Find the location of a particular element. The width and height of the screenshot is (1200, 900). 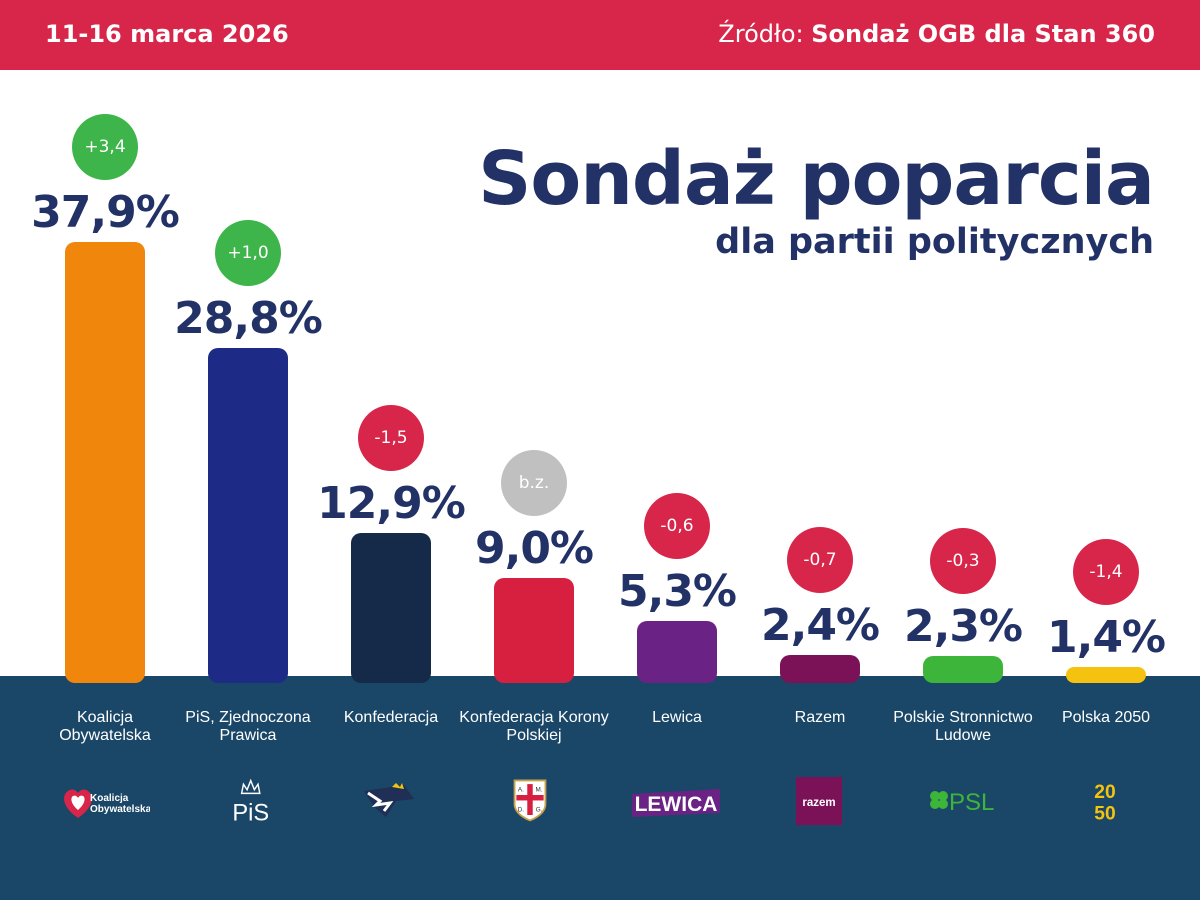

party-name-polskie-stronnictwo-ludowe: Polskie Stronnictwo Ludowe is located at coordinates (963, 726).